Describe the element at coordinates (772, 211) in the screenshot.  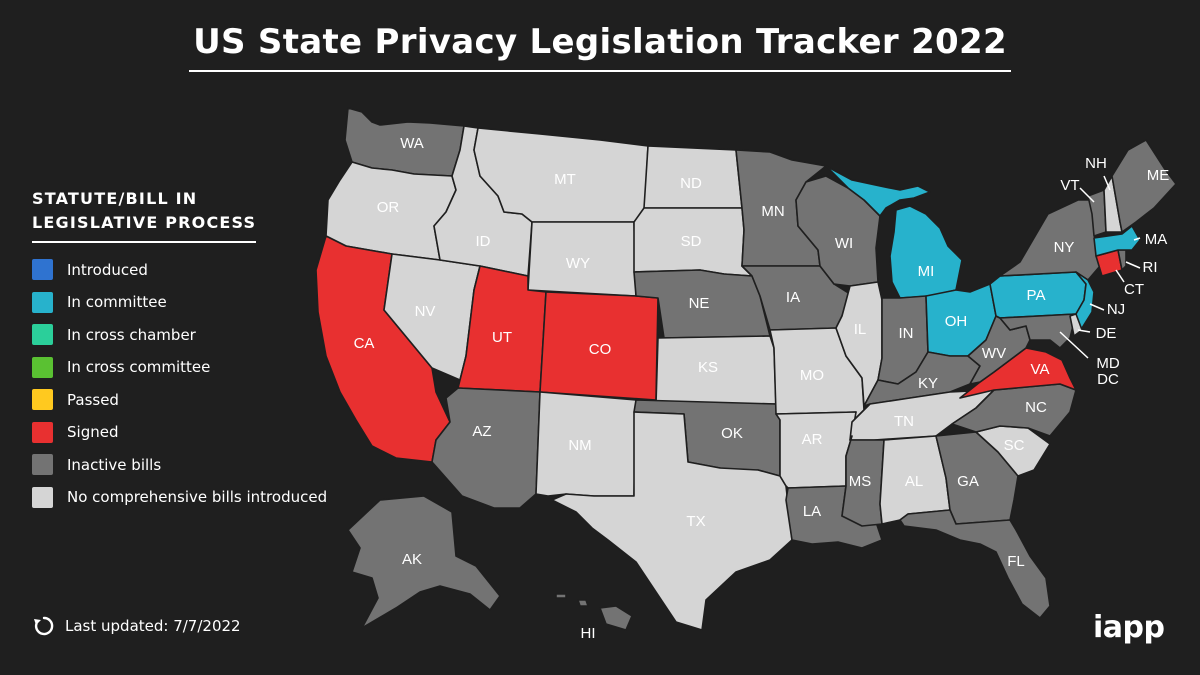
I see `state-label-MN: MN` at that location.